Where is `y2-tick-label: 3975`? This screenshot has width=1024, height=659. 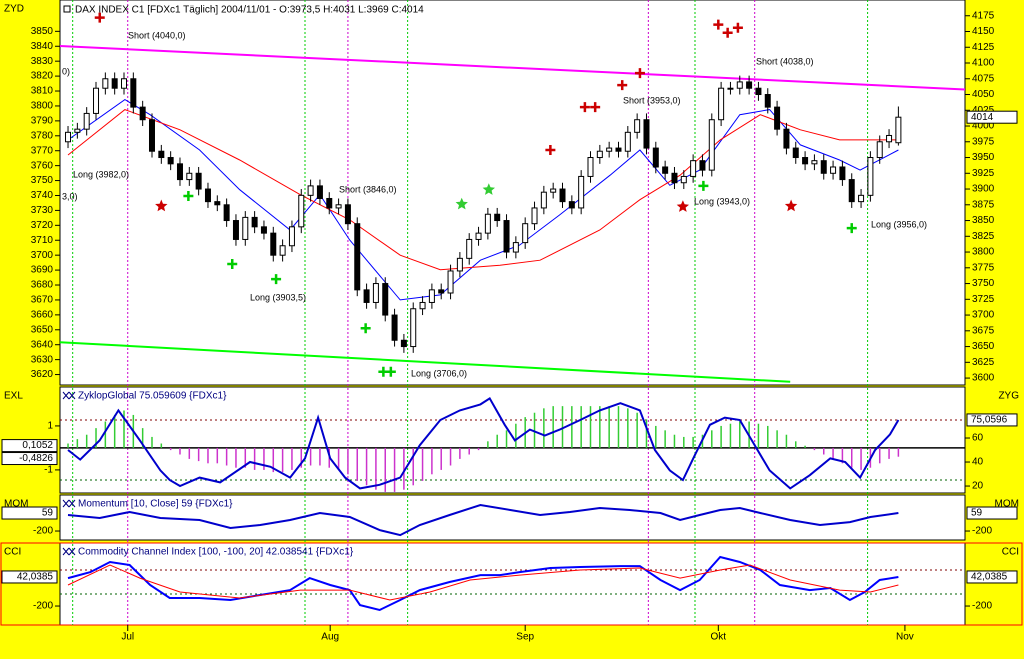
y2-tick-label: 3975 is located at coordinates (983, 141).